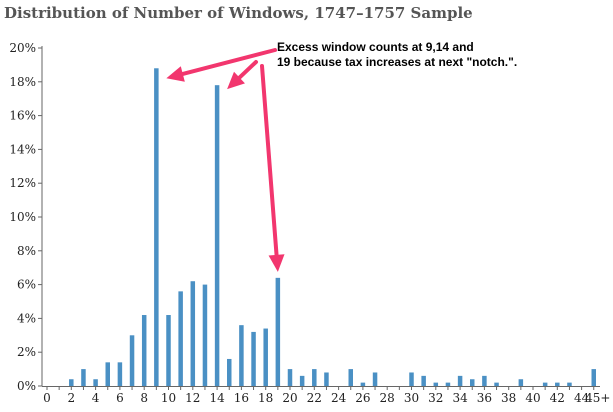  Describe the element at coordinates (22, 217) in the screenshot. I see `y-tick-label: 10%` at that location.